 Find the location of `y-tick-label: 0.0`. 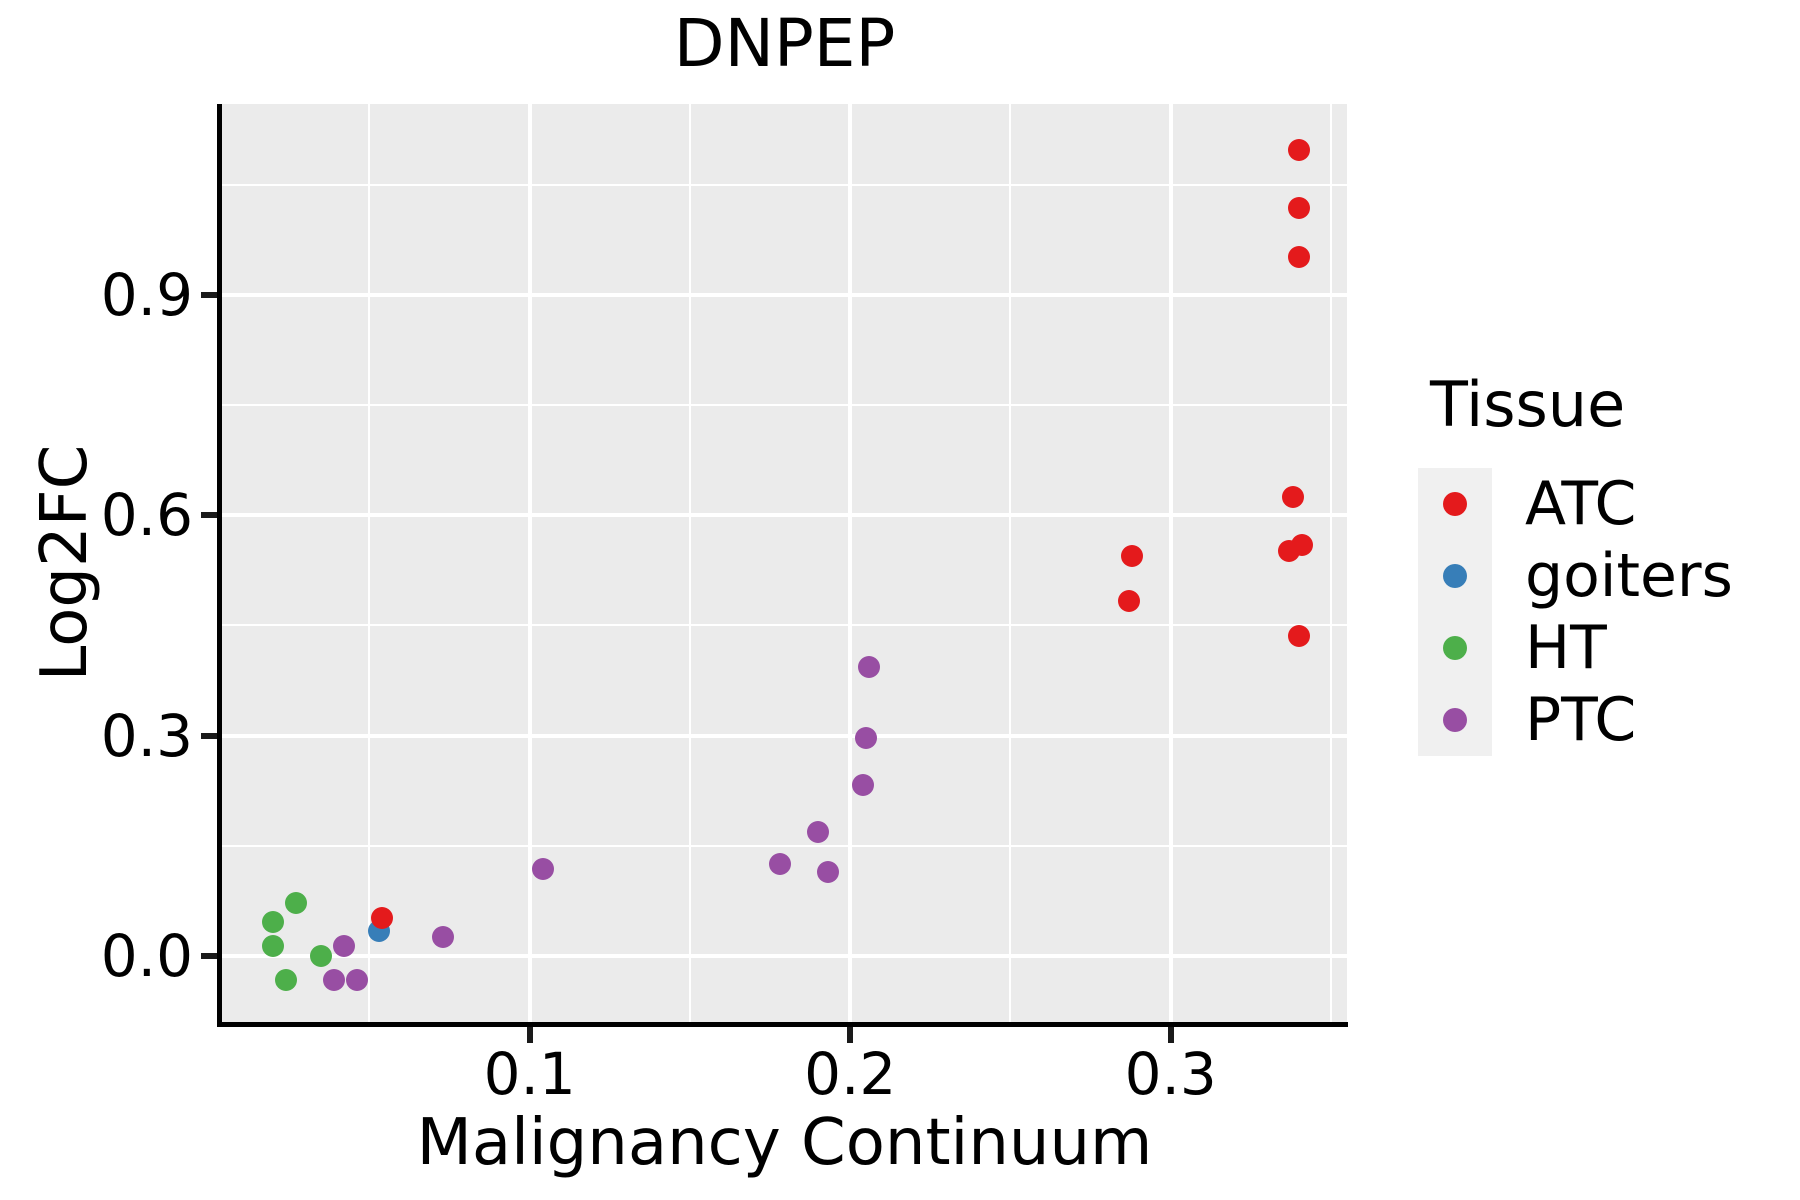

y-tick-label: 0.0 is located at coordinates (146, 955).